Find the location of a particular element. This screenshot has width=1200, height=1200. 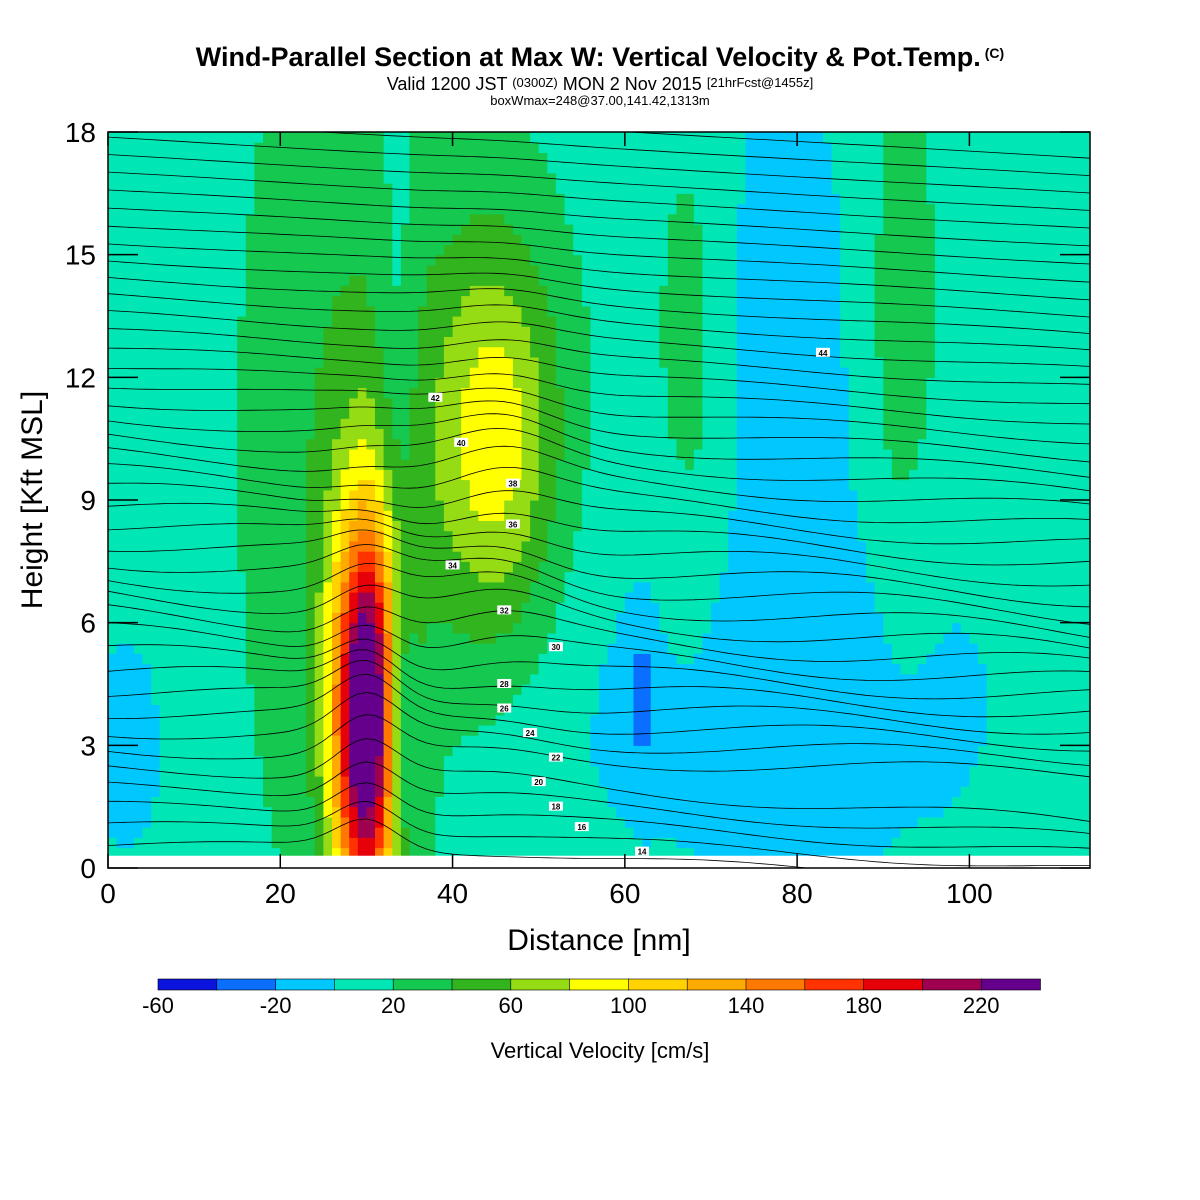

colorbar-tick-label: 220 is located at coordinates (981, 1005).